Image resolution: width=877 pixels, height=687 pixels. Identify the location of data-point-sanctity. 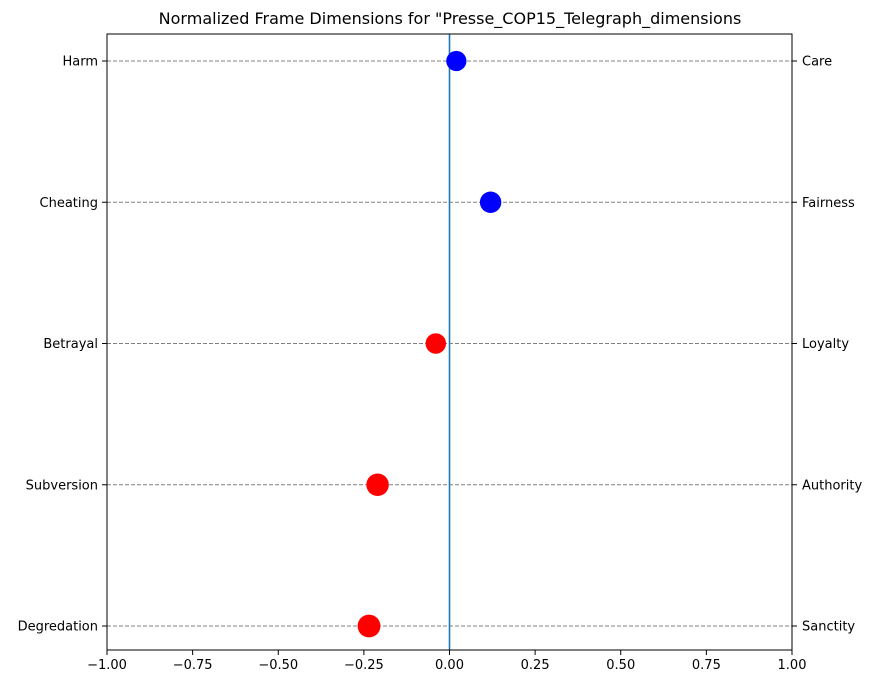
(369, 626).